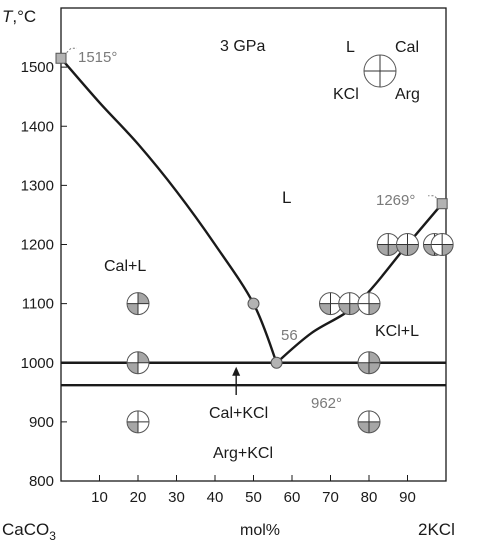 This screenshot has height=550, width=477. I want to click on x-left-endmember: CaCO3, so click(29, 531).